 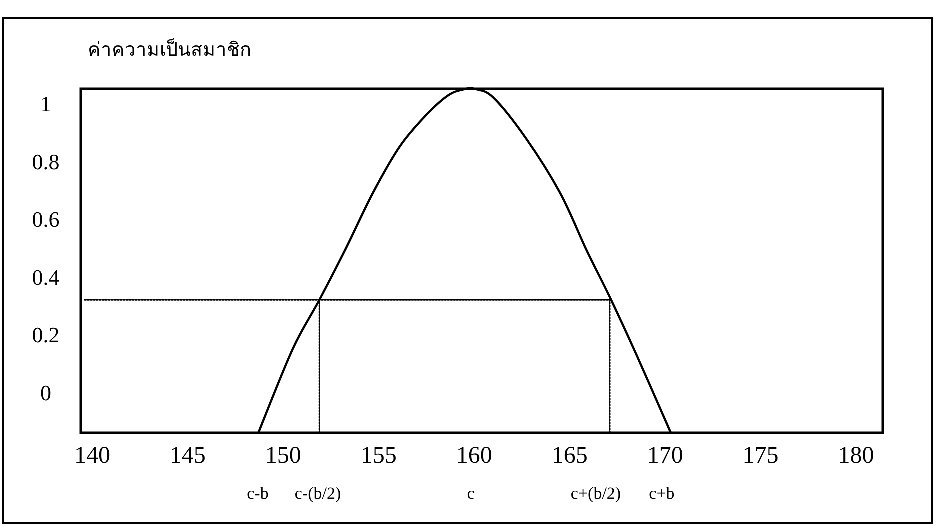 What do you see at coordinates (46, 103) in the screenshot?
I see `y-tick-label: 1` at bounding box center [46, 103].